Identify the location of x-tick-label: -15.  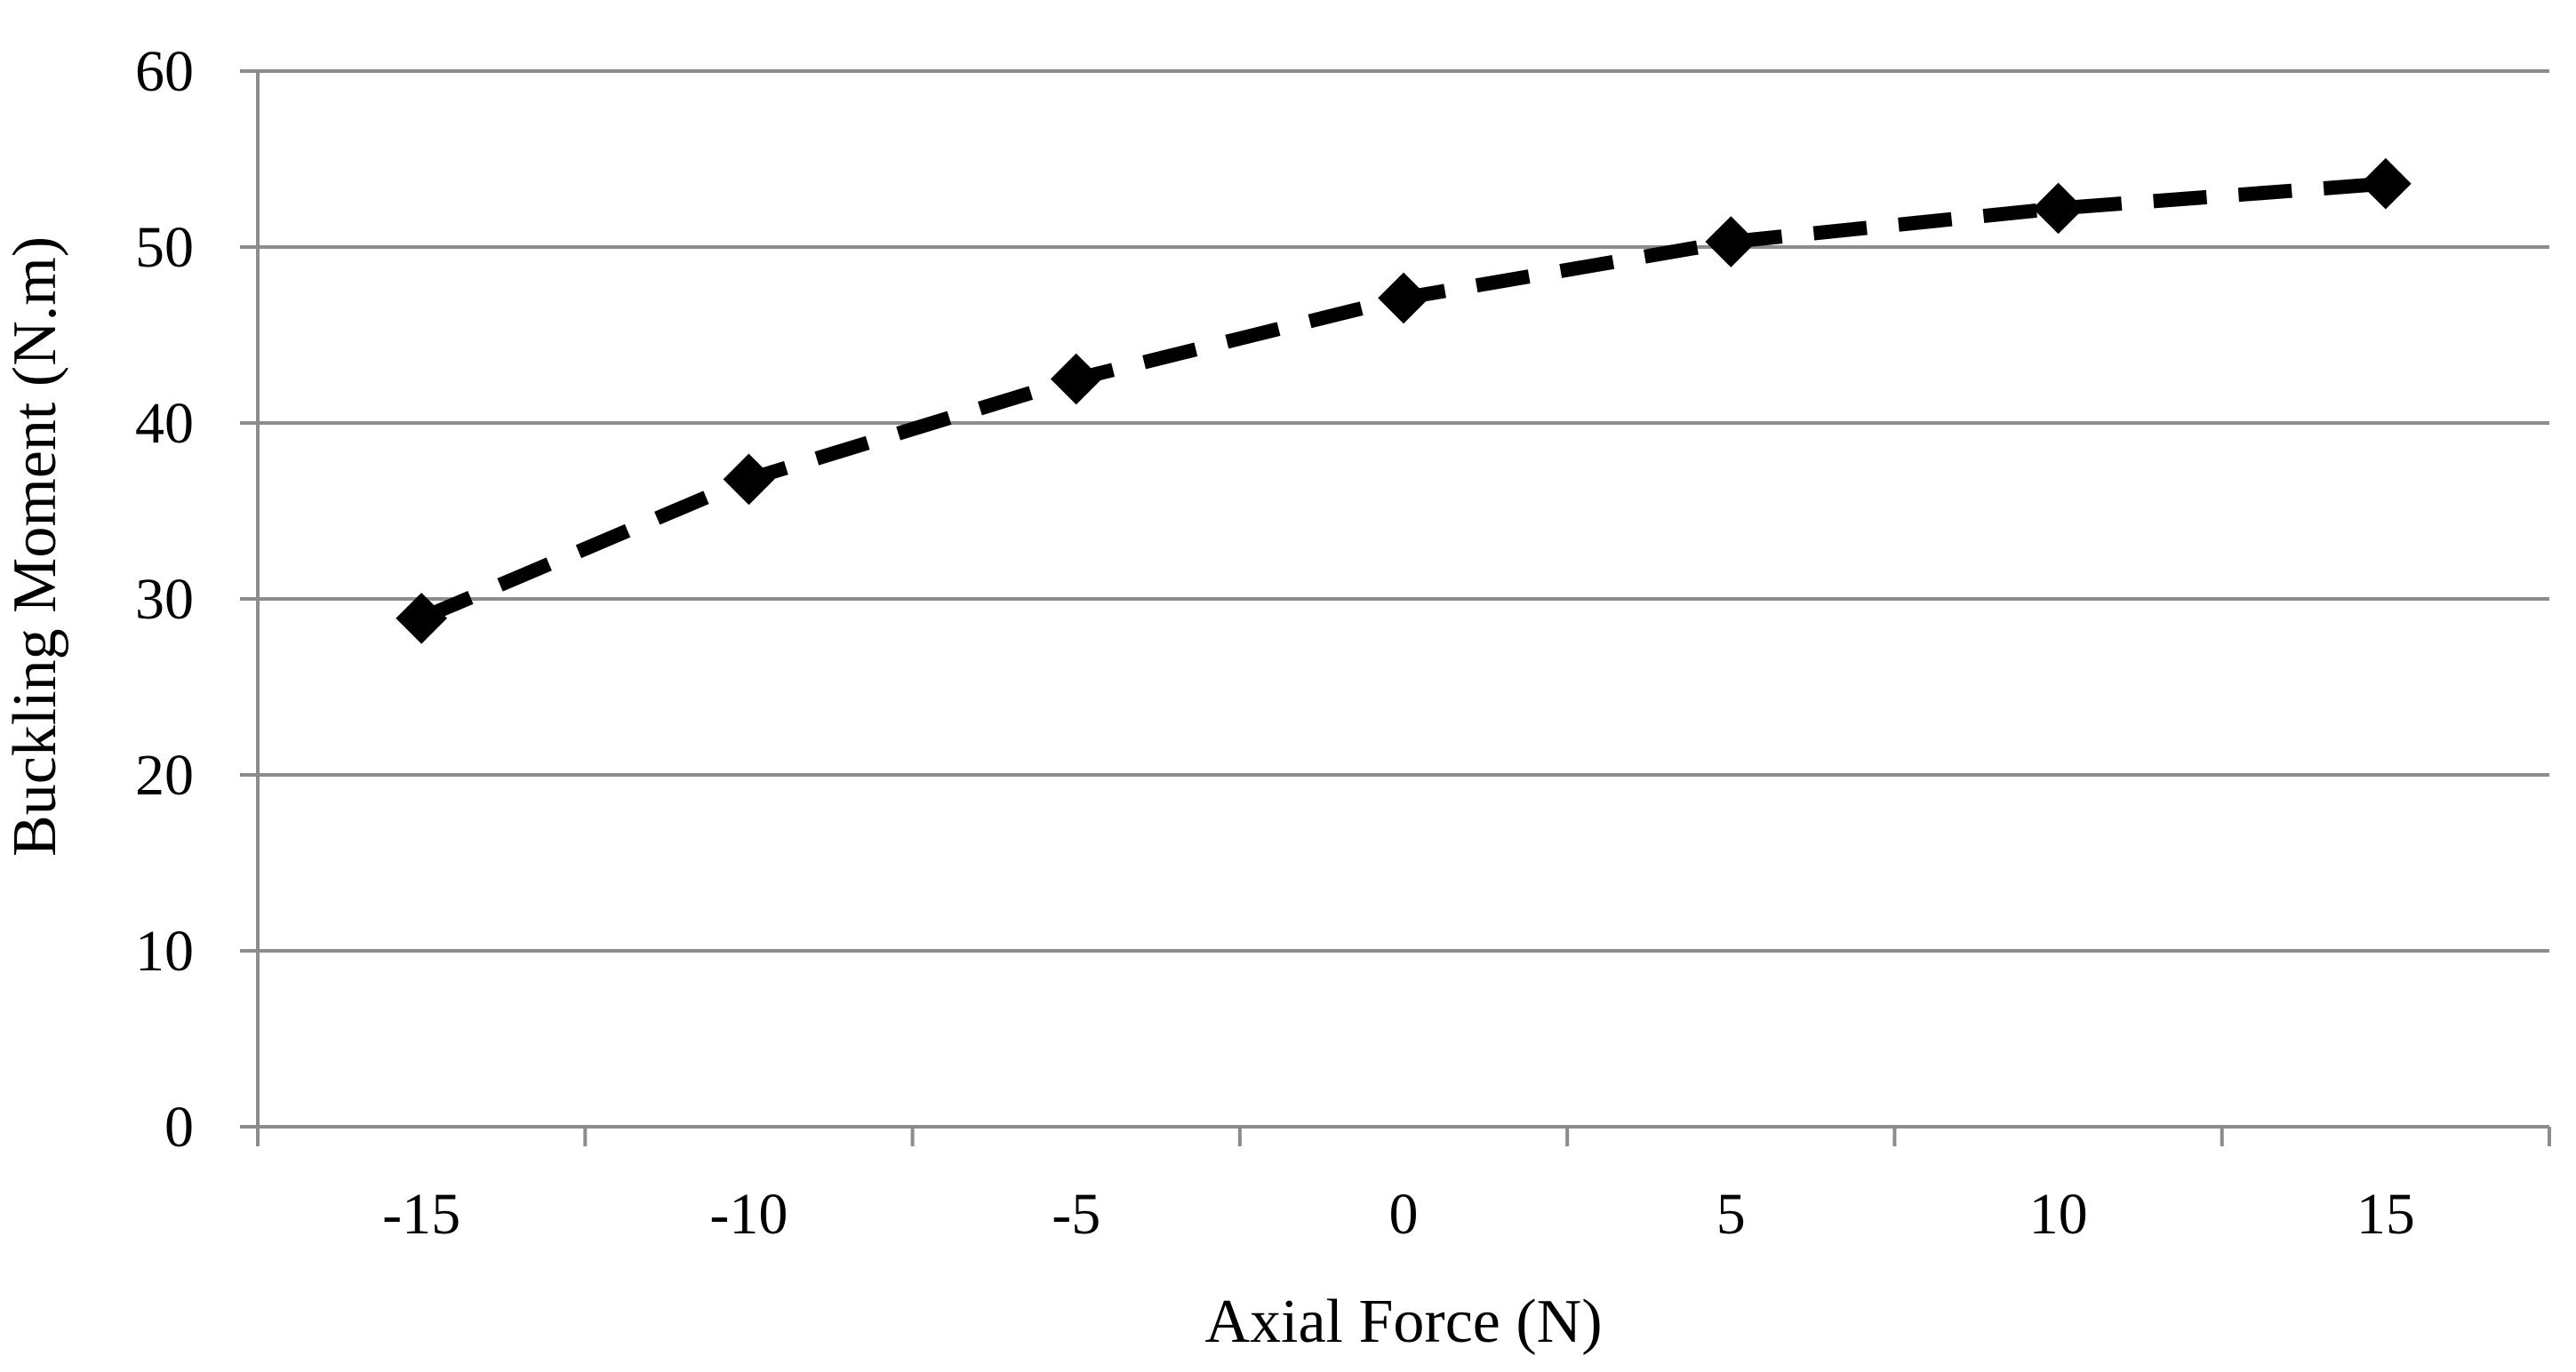
(421, 1215).